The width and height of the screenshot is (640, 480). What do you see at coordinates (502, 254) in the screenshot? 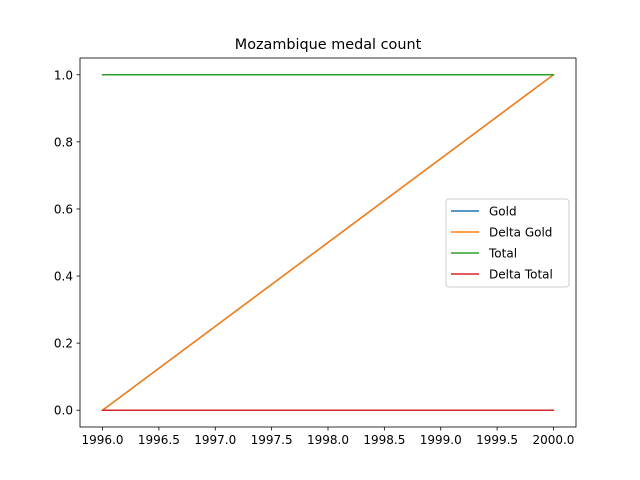
I see `legend-label: Total` at bounding box center [502, 254].